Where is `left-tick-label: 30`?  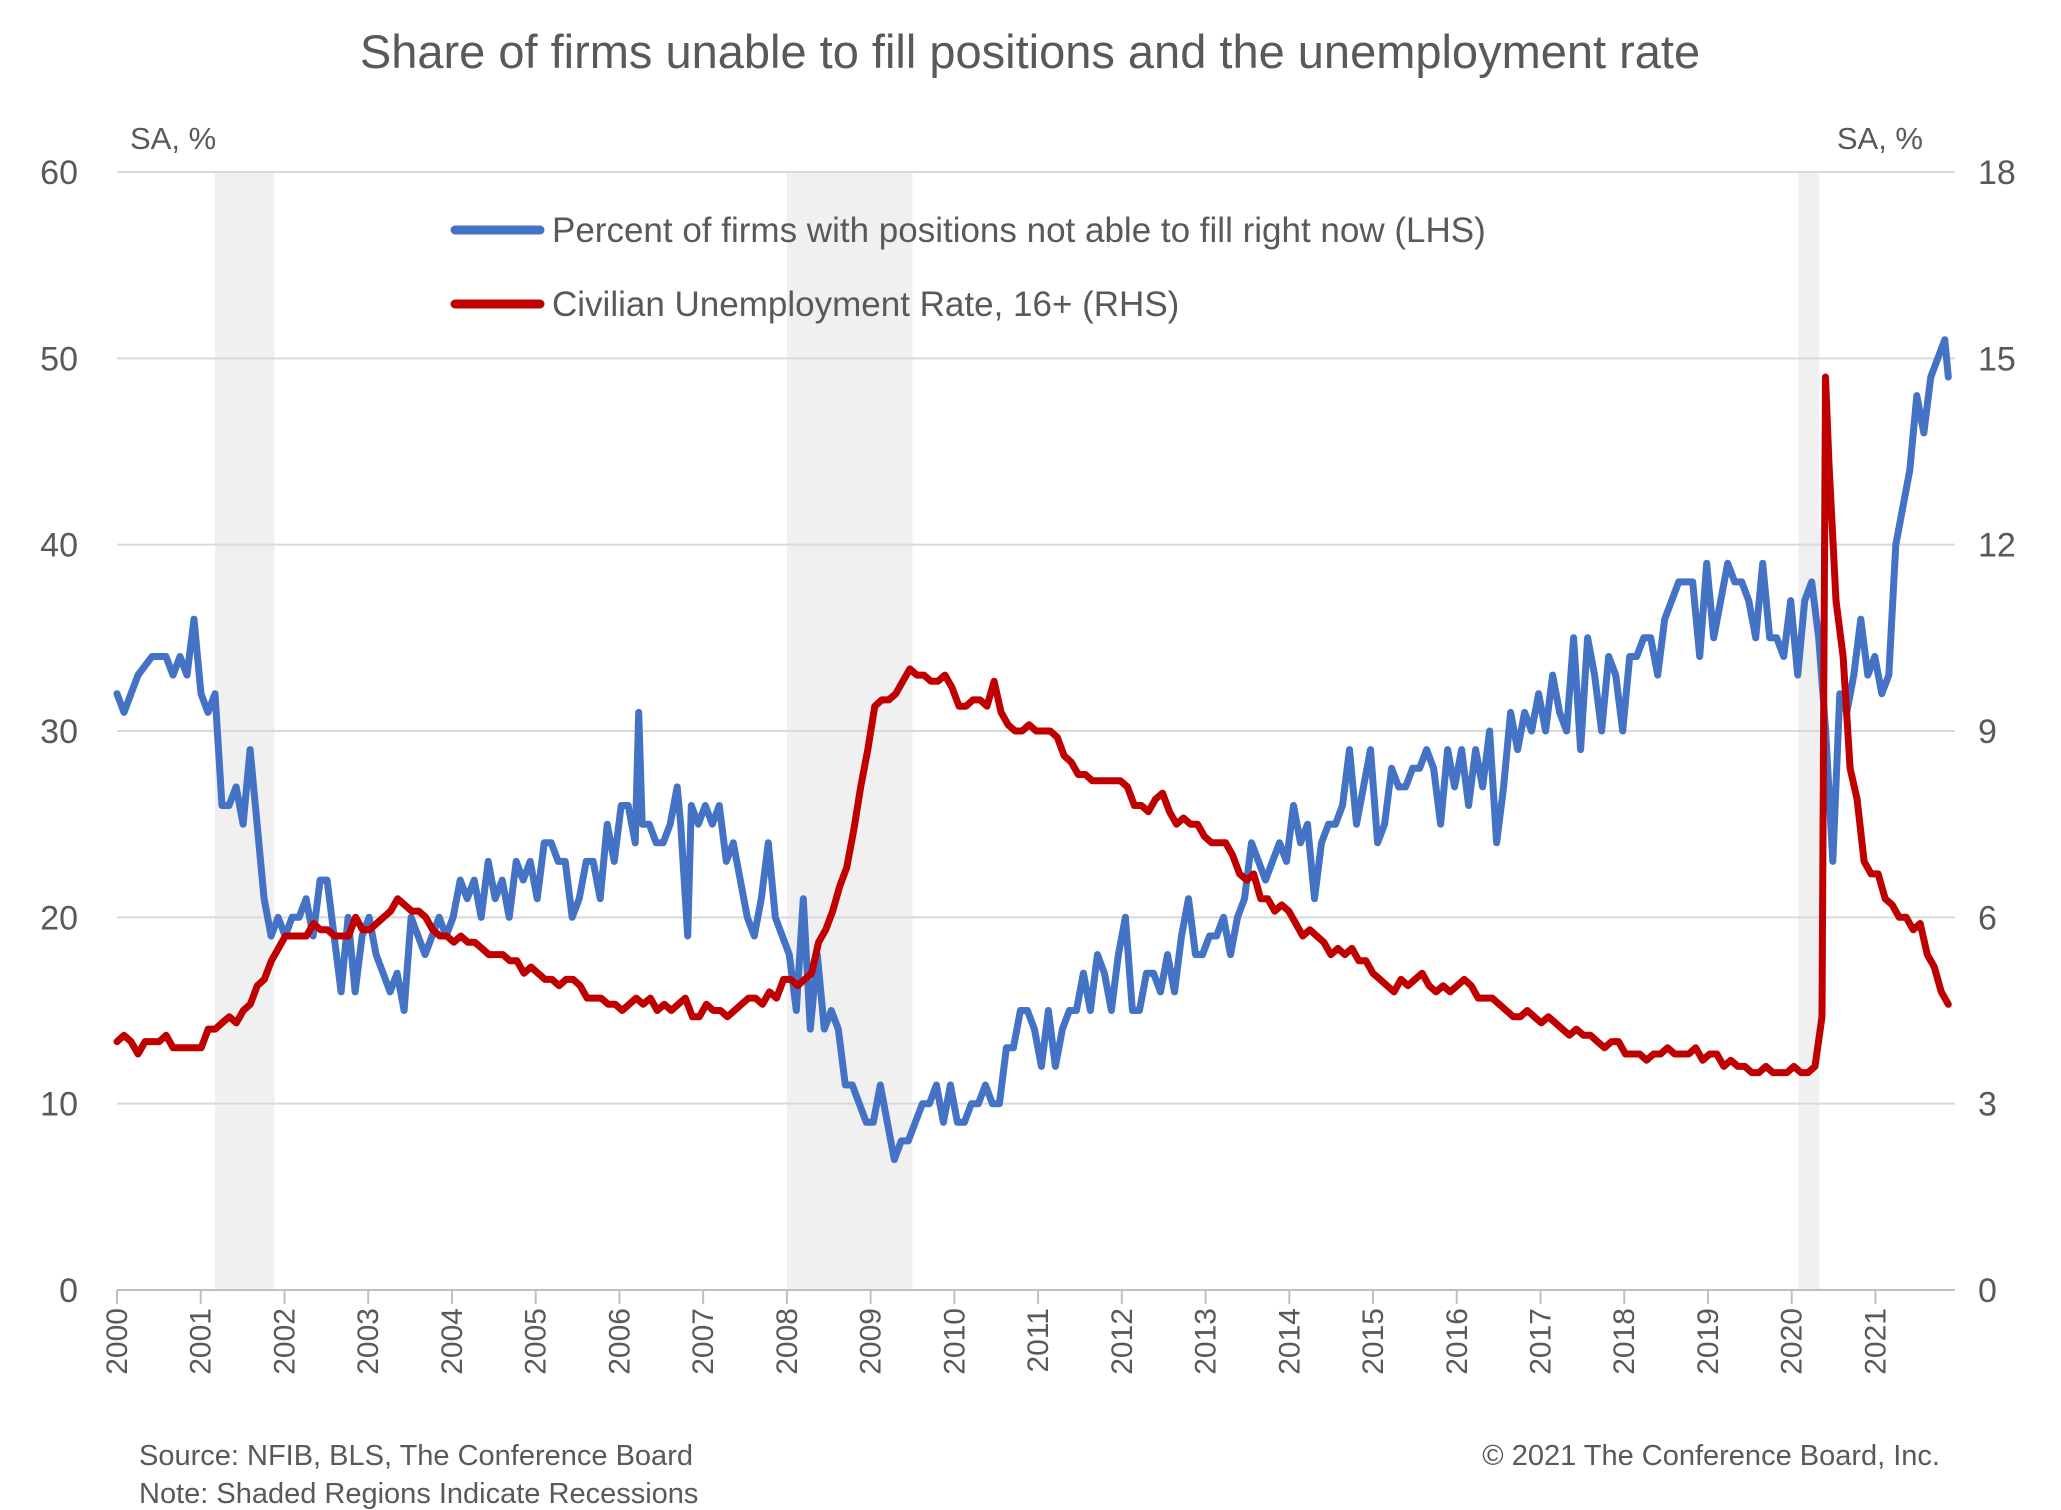
left-tick-label: 30 is located at coordinates (59, 732).